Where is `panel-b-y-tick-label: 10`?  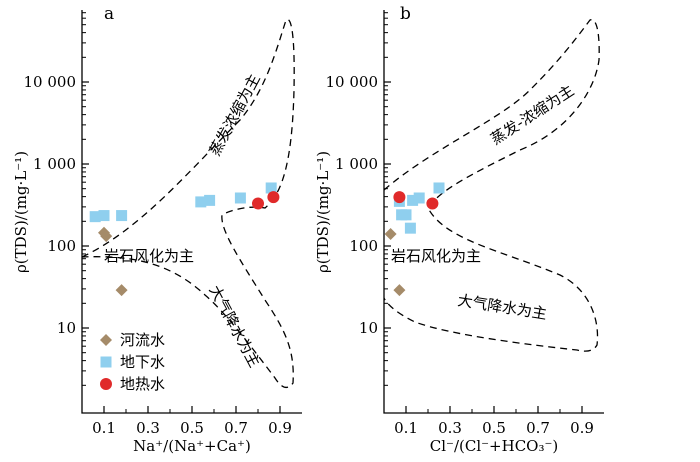
panel-b-y-tick-label: 10 is located at coordinates (368, 328).